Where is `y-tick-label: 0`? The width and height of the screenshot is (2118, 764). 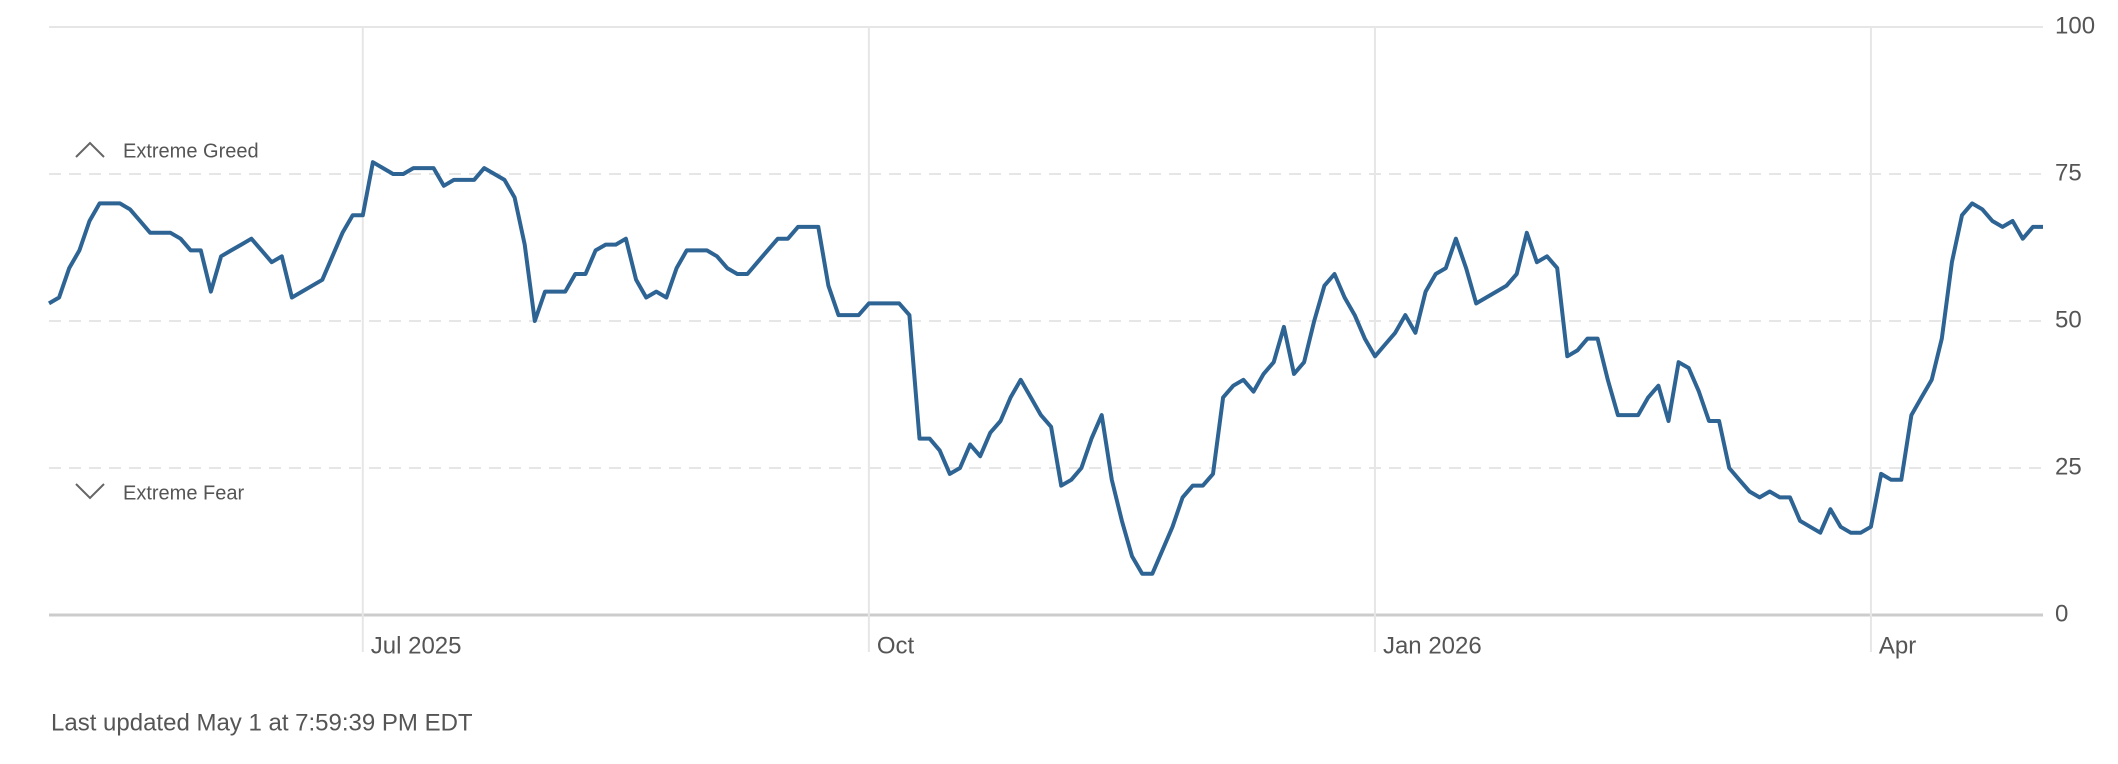
y-tick-label: 0 is located at coordinates (2061, 613).